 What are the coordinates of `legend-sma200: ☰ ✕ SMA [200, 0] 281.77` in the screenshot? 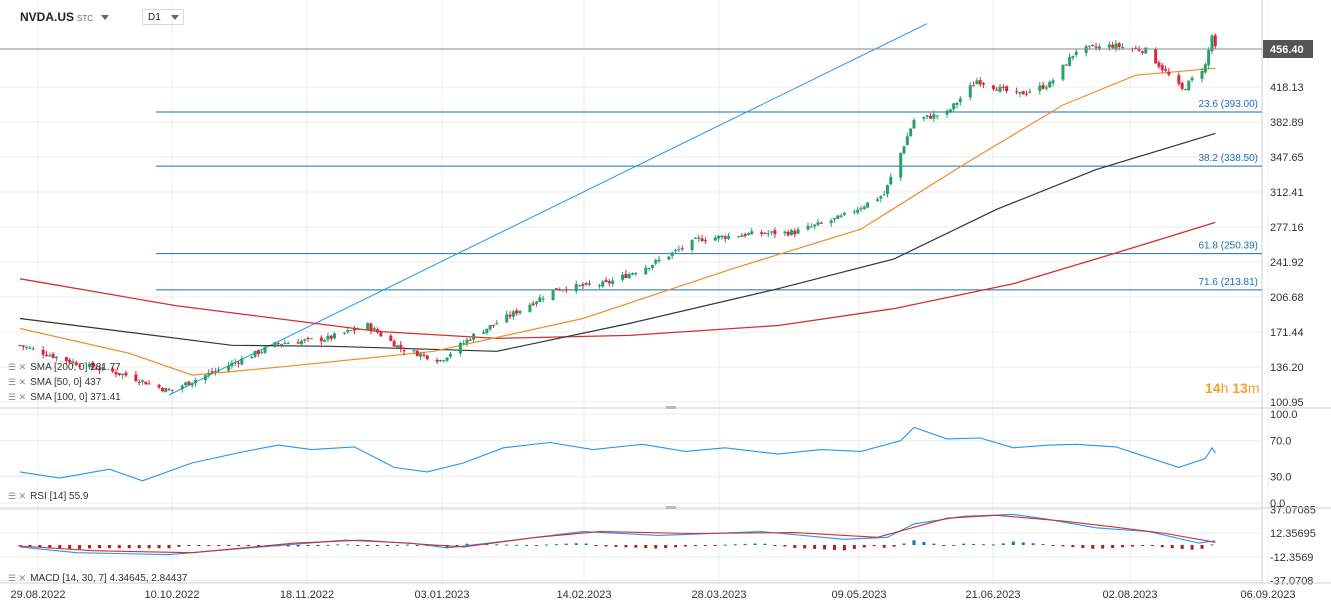 It's located at (64, 367).